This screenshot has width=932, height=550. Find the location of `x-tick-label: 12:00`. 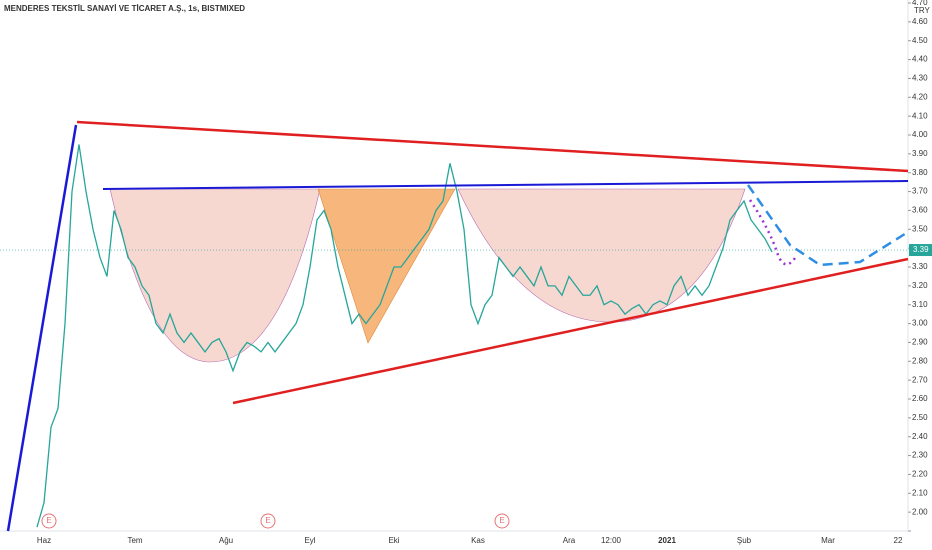

x-tick-label: 12:00 is located at coordinates (611, 540).